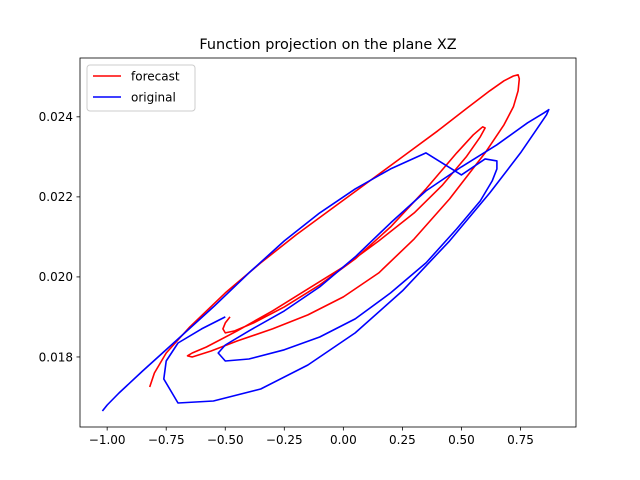 The height and width of the screenshot is (480, 640). I want to click on x-tick-label: 0.50, so click(461, 440).